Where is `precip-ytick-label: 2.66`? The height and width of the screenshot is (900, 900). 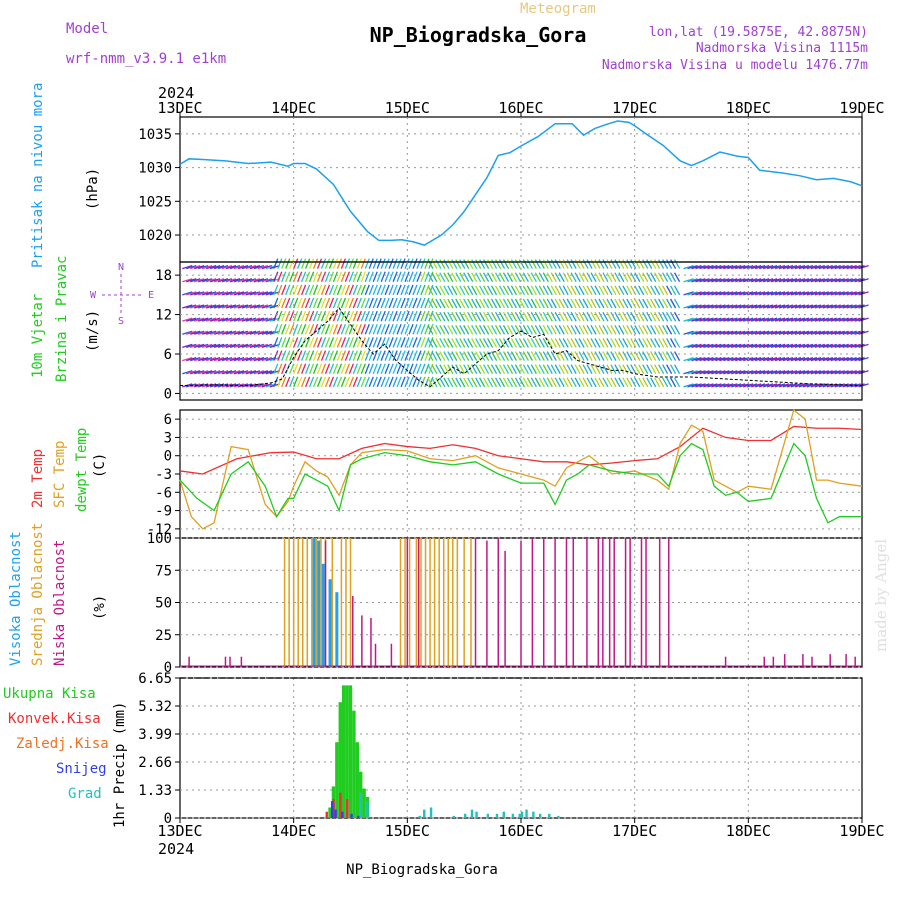
precip-ytick-label: 2.66 is located at coordinates (155, 763).